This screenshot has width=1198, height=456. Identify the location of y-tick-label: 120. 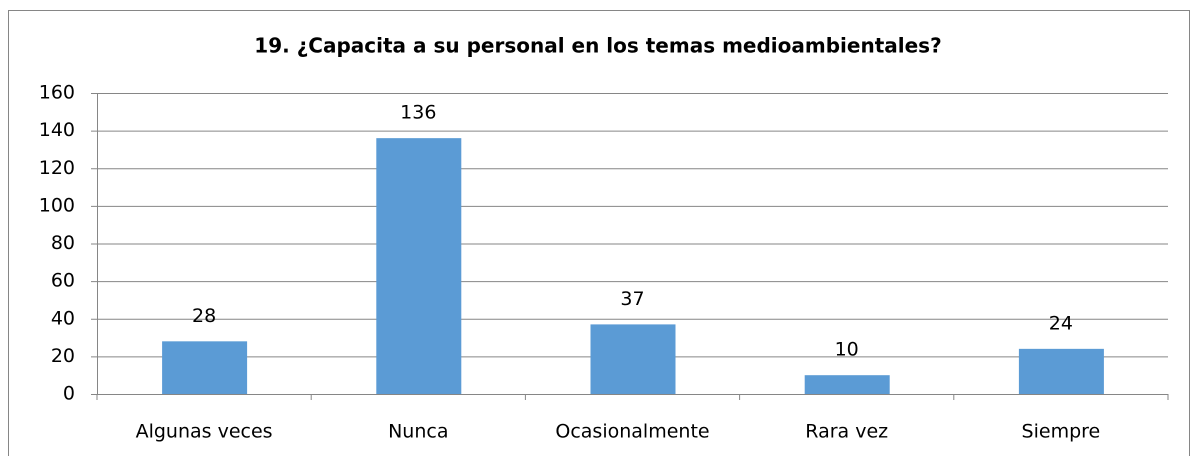
(57, 168).